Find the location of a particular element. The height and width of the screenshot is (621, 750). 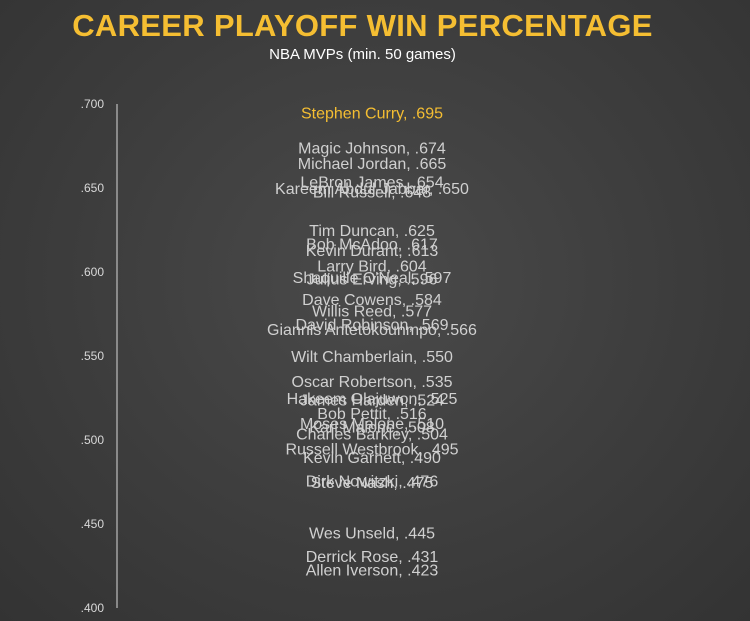

data-label: Bill Russell, .648 is located at coordinates (372, 192).